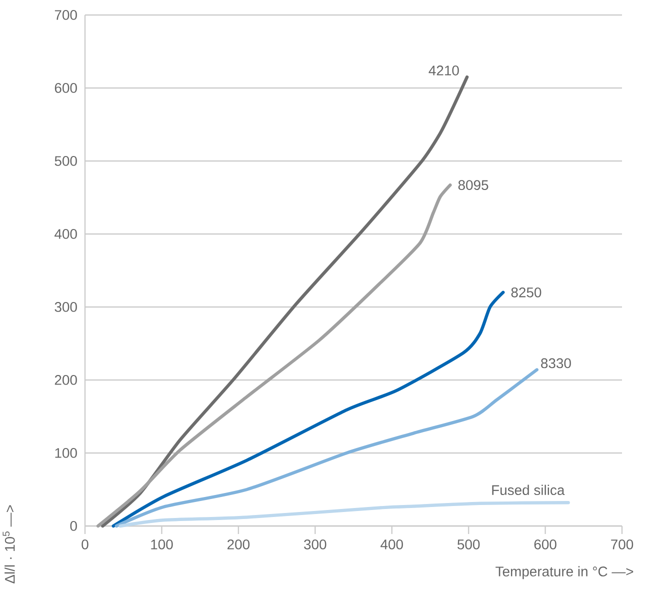  I want to click on y-tick-label: 300, so click(65, 307).